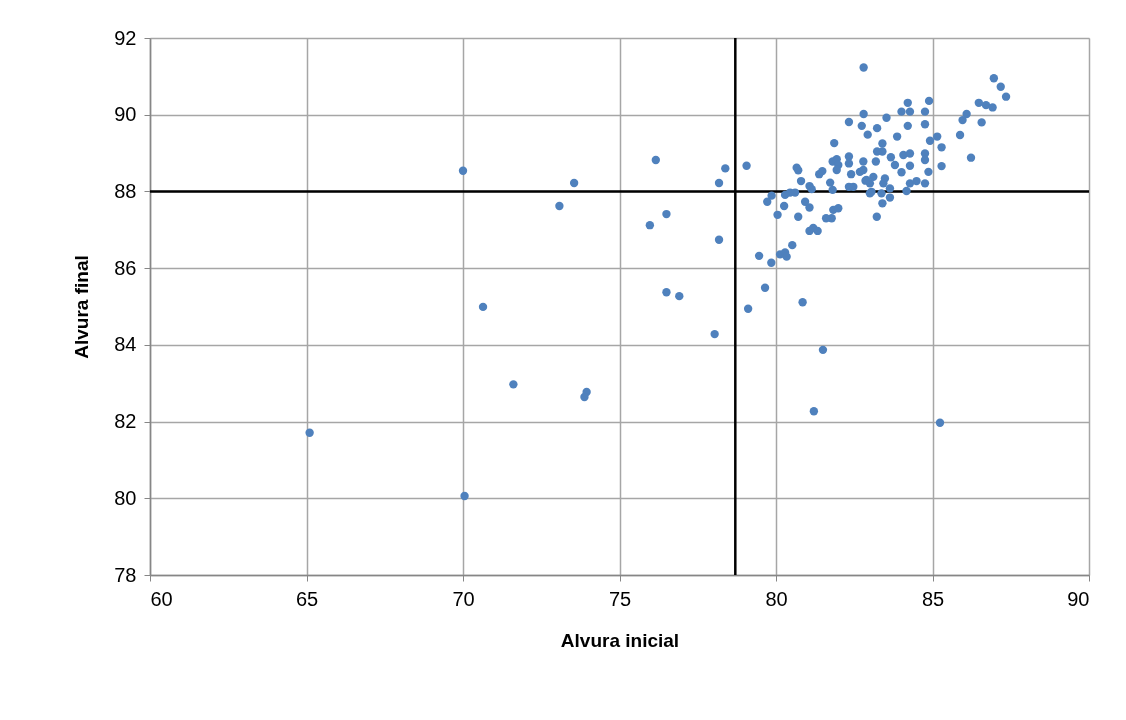 This screenshot has width=1126, height=720. What do you see at coordinates (125, 37) in the screenshot?
I see `y-tick-label: 92` at bounding box center [125, 37].